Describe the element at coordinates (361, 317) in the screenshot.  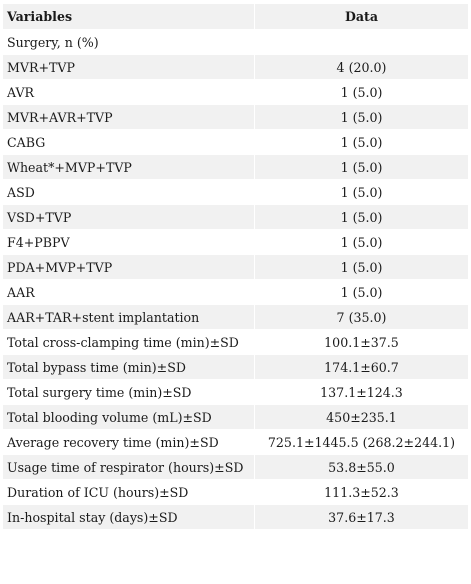
I see `data-cell: 7 (35.0)` at that location.